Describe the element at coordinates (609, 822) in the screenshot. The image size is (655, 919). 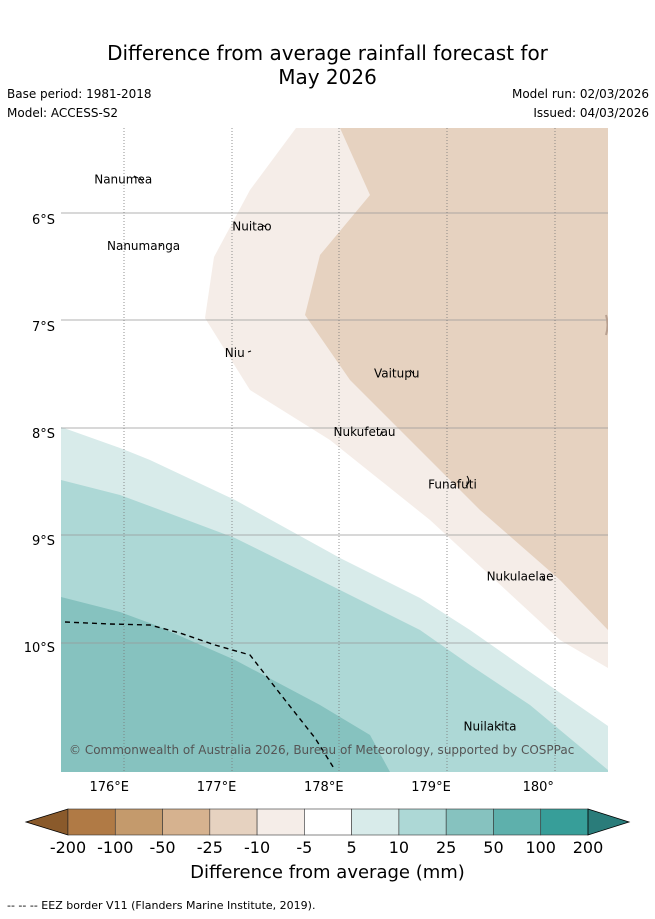
I see `colorbar-extend-high` at that location.